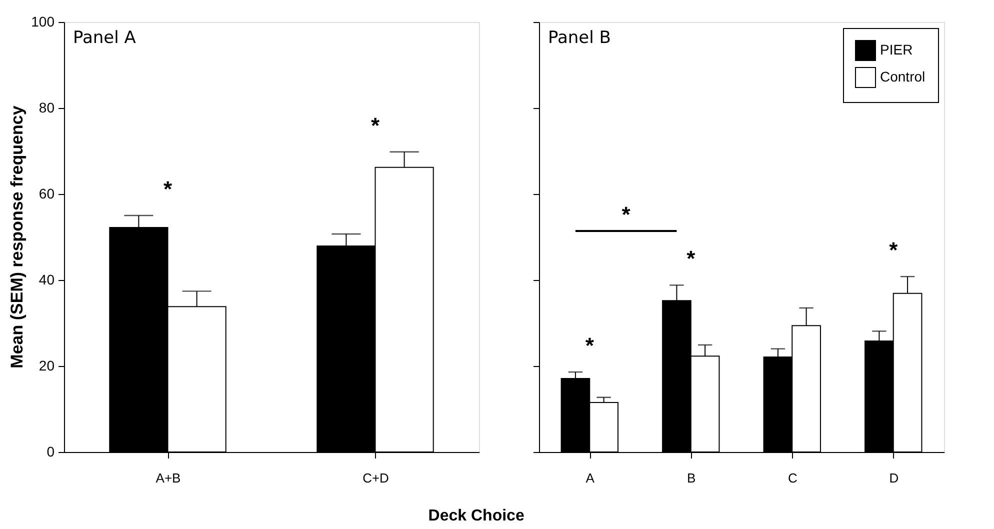 This screenshot has width=994, height=529. Describe the element at coordinates (903, 76) in the screenshot. I see `legend-label: Control` at that location.